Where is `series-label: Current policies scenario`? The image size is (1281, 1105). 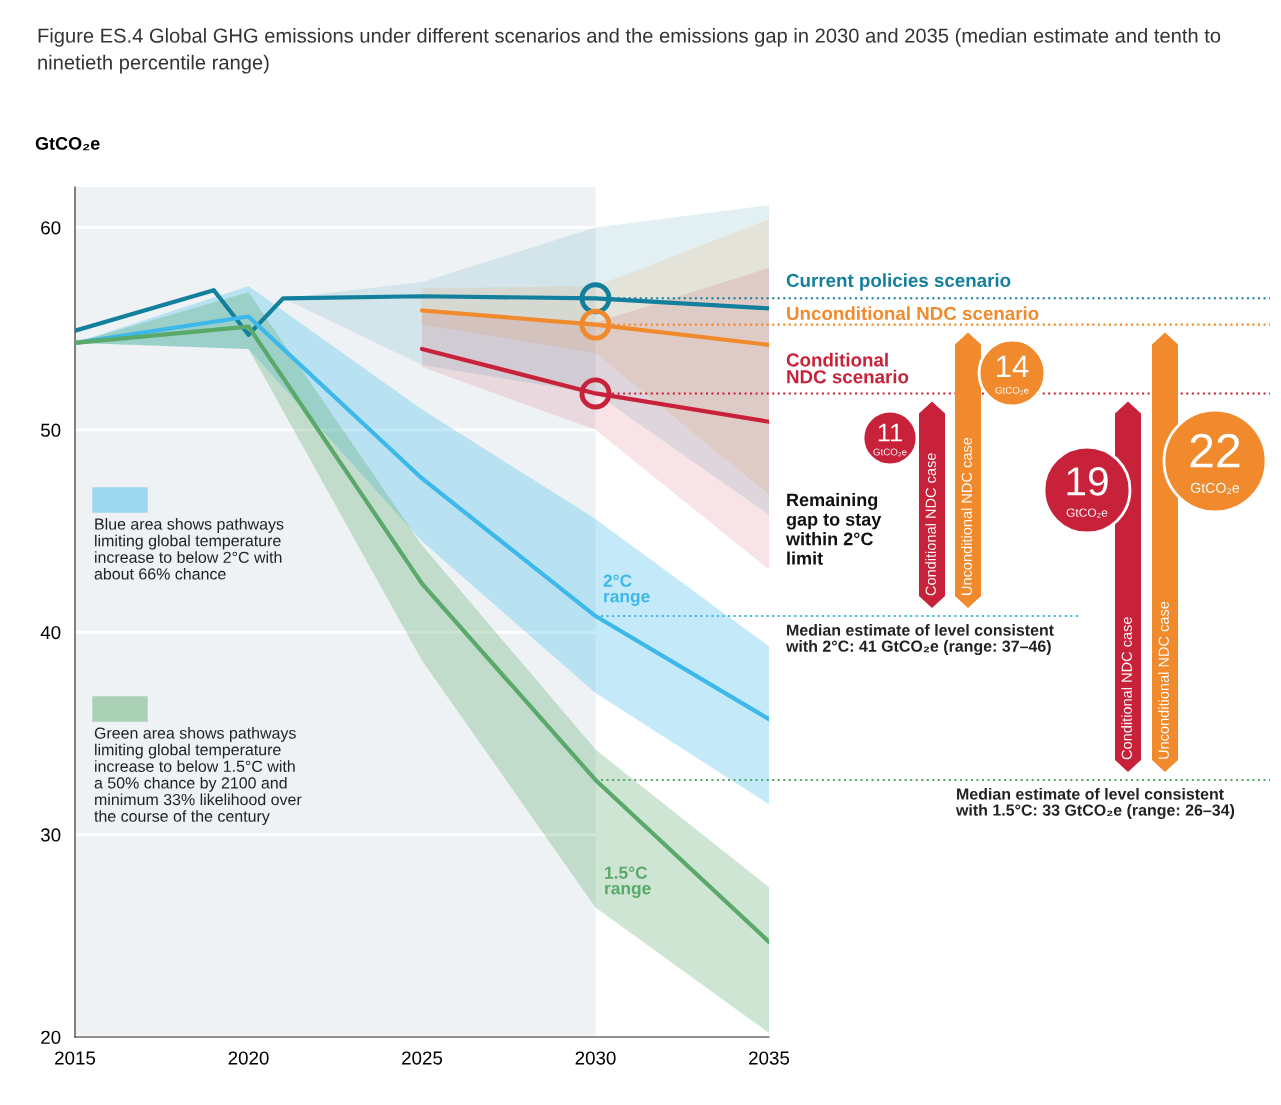
series-label: Current policies scenario is located at coordinates (898, 282).